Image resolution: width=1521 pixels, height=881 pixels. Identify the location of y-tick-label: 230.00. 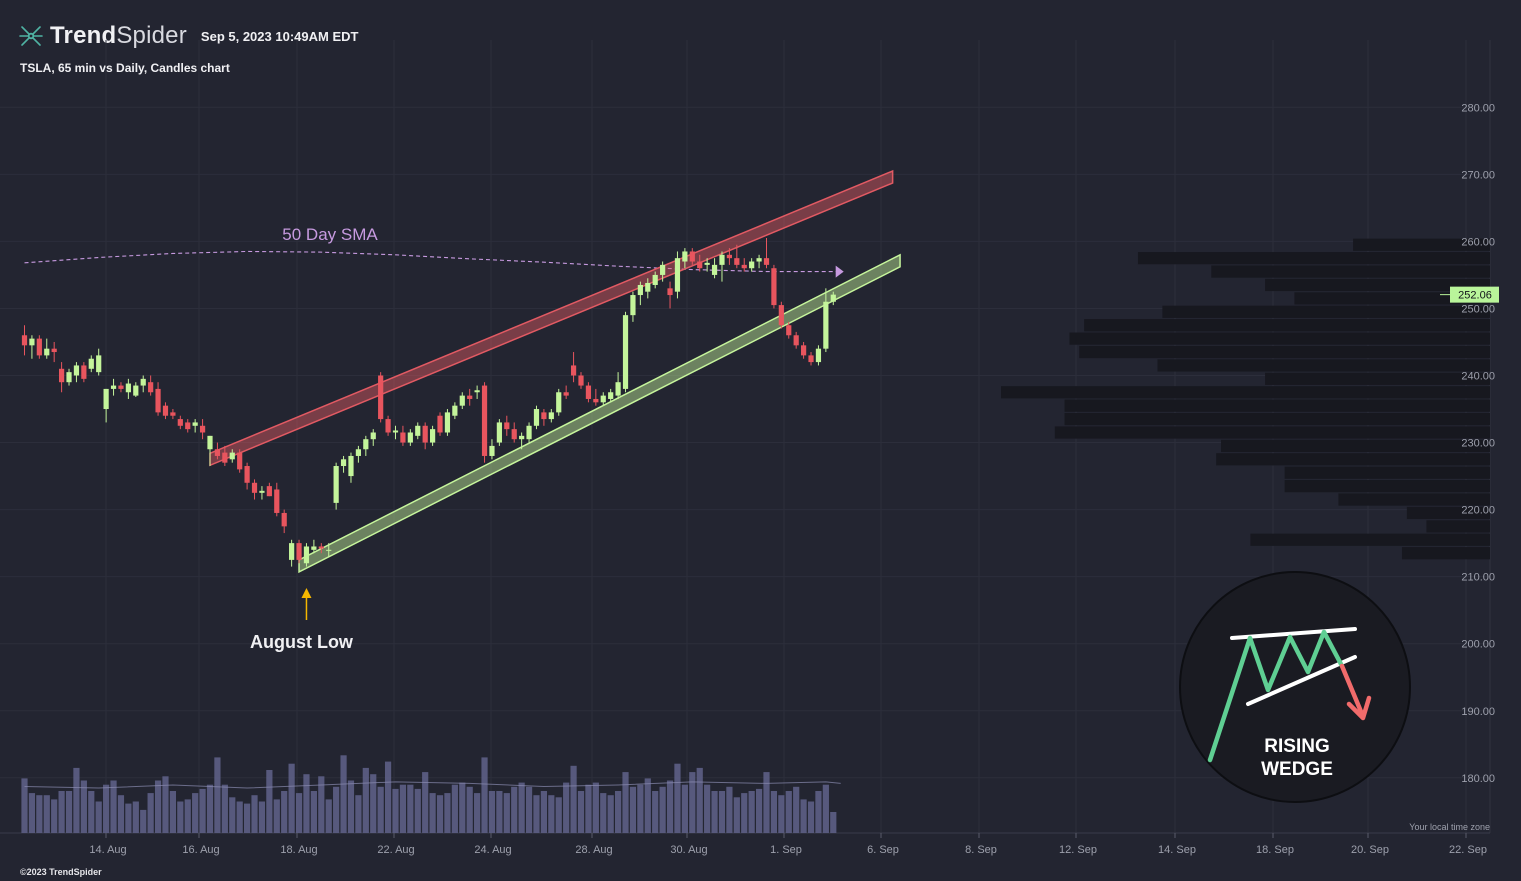
(1478, 444).